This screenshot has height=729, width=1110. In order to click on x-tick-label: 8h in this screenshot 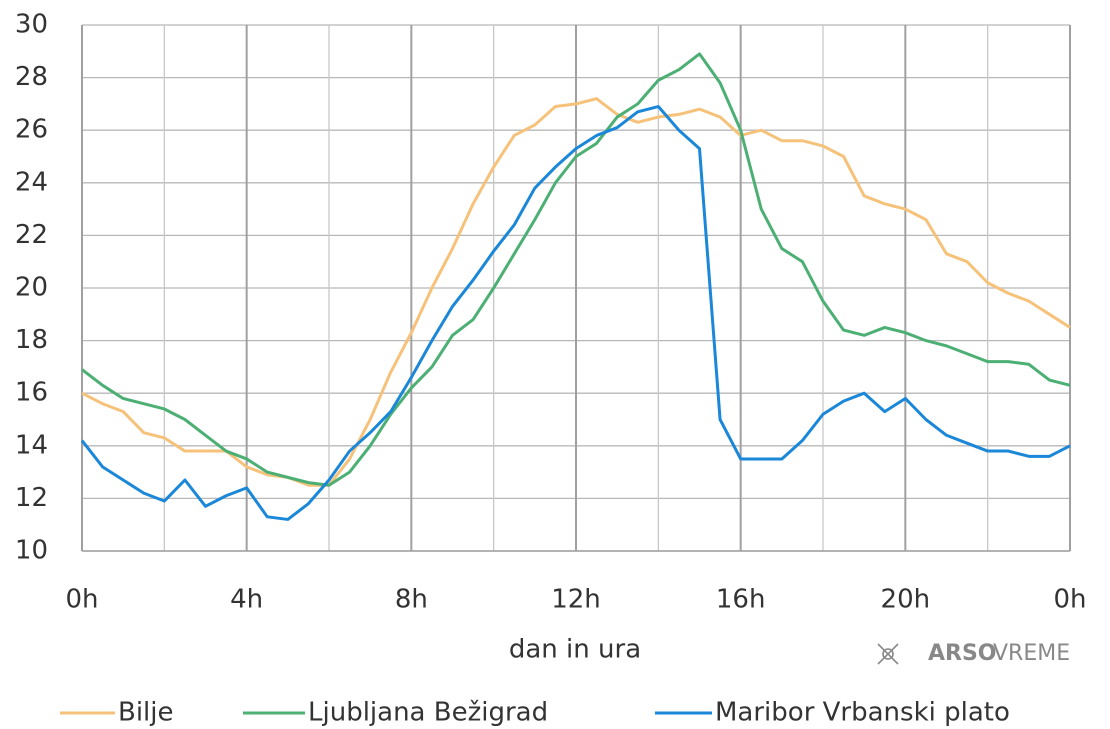, I will do `click(411, 600)`.